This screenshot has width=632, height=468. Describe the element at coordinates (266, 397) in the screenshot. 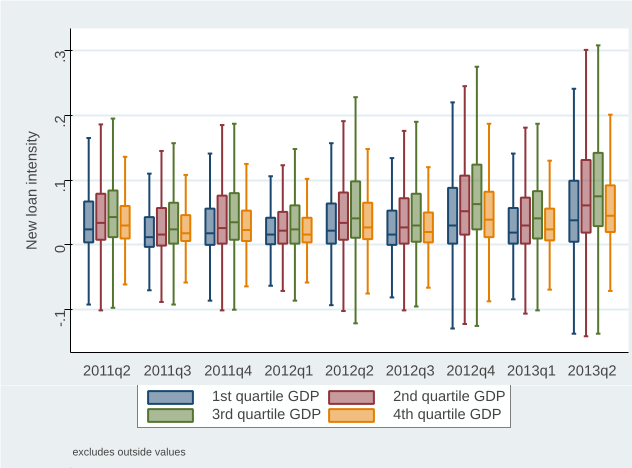

I see `legend-label: 1st quartile GDP` at that location.